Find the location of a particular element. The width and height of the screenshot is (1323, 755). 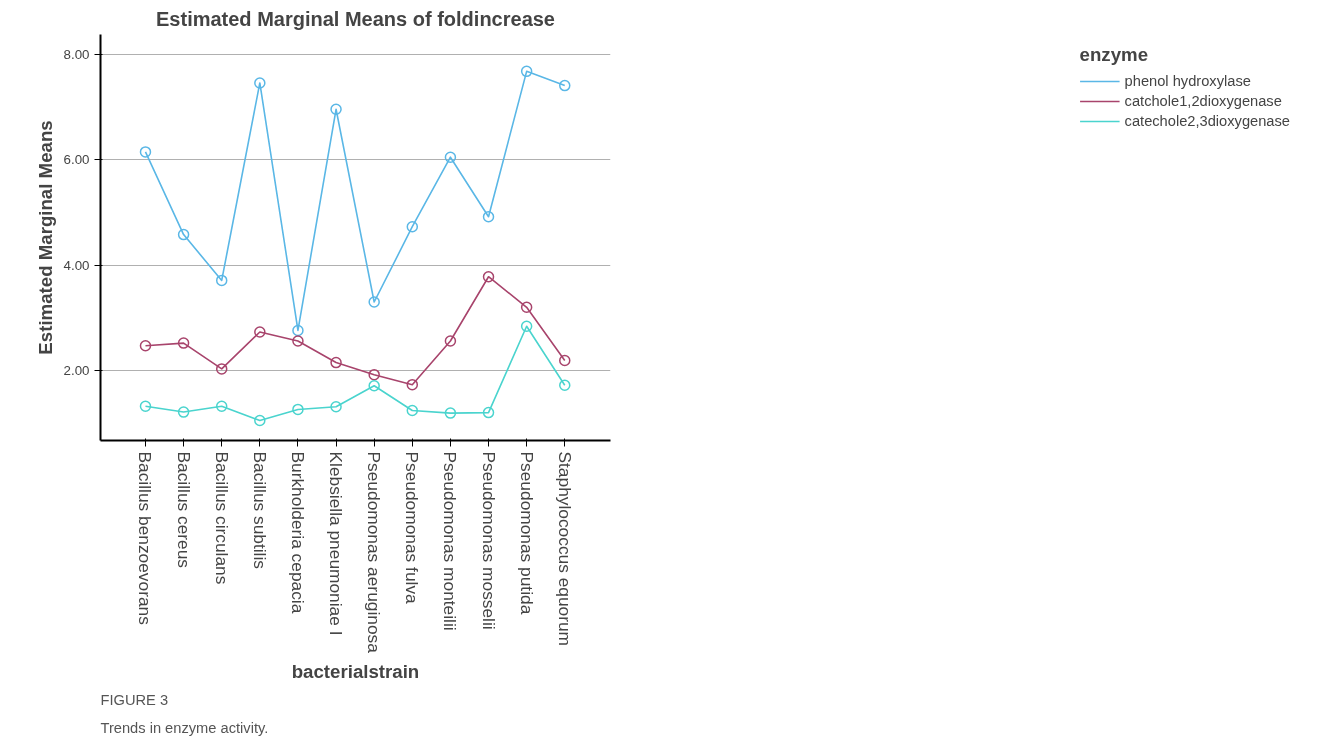

x-tick-label: Pseudomonas aeruginosa is located at coordinates (374, 552).